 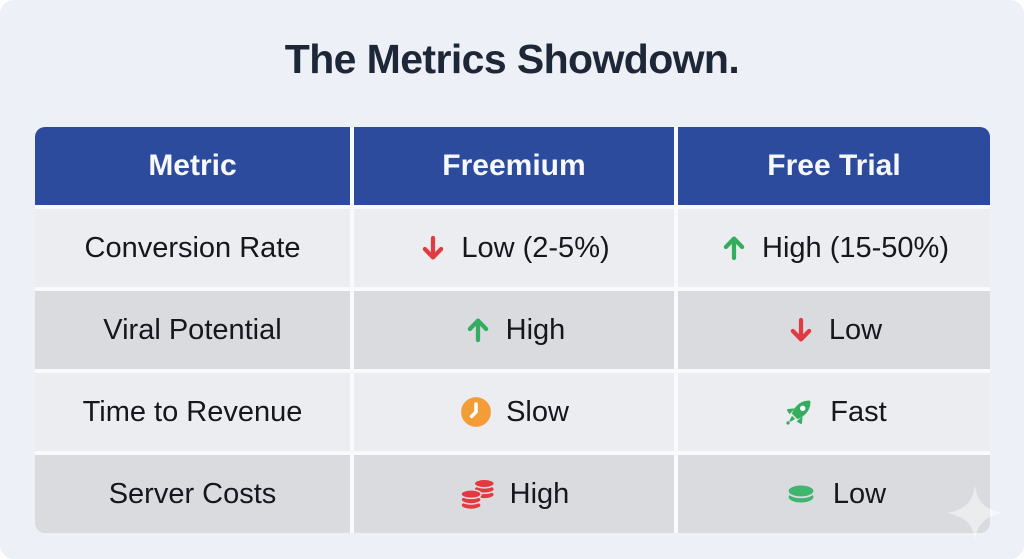 I want to click on metric-label: Conversion Rate, so click(x=192, y=248).